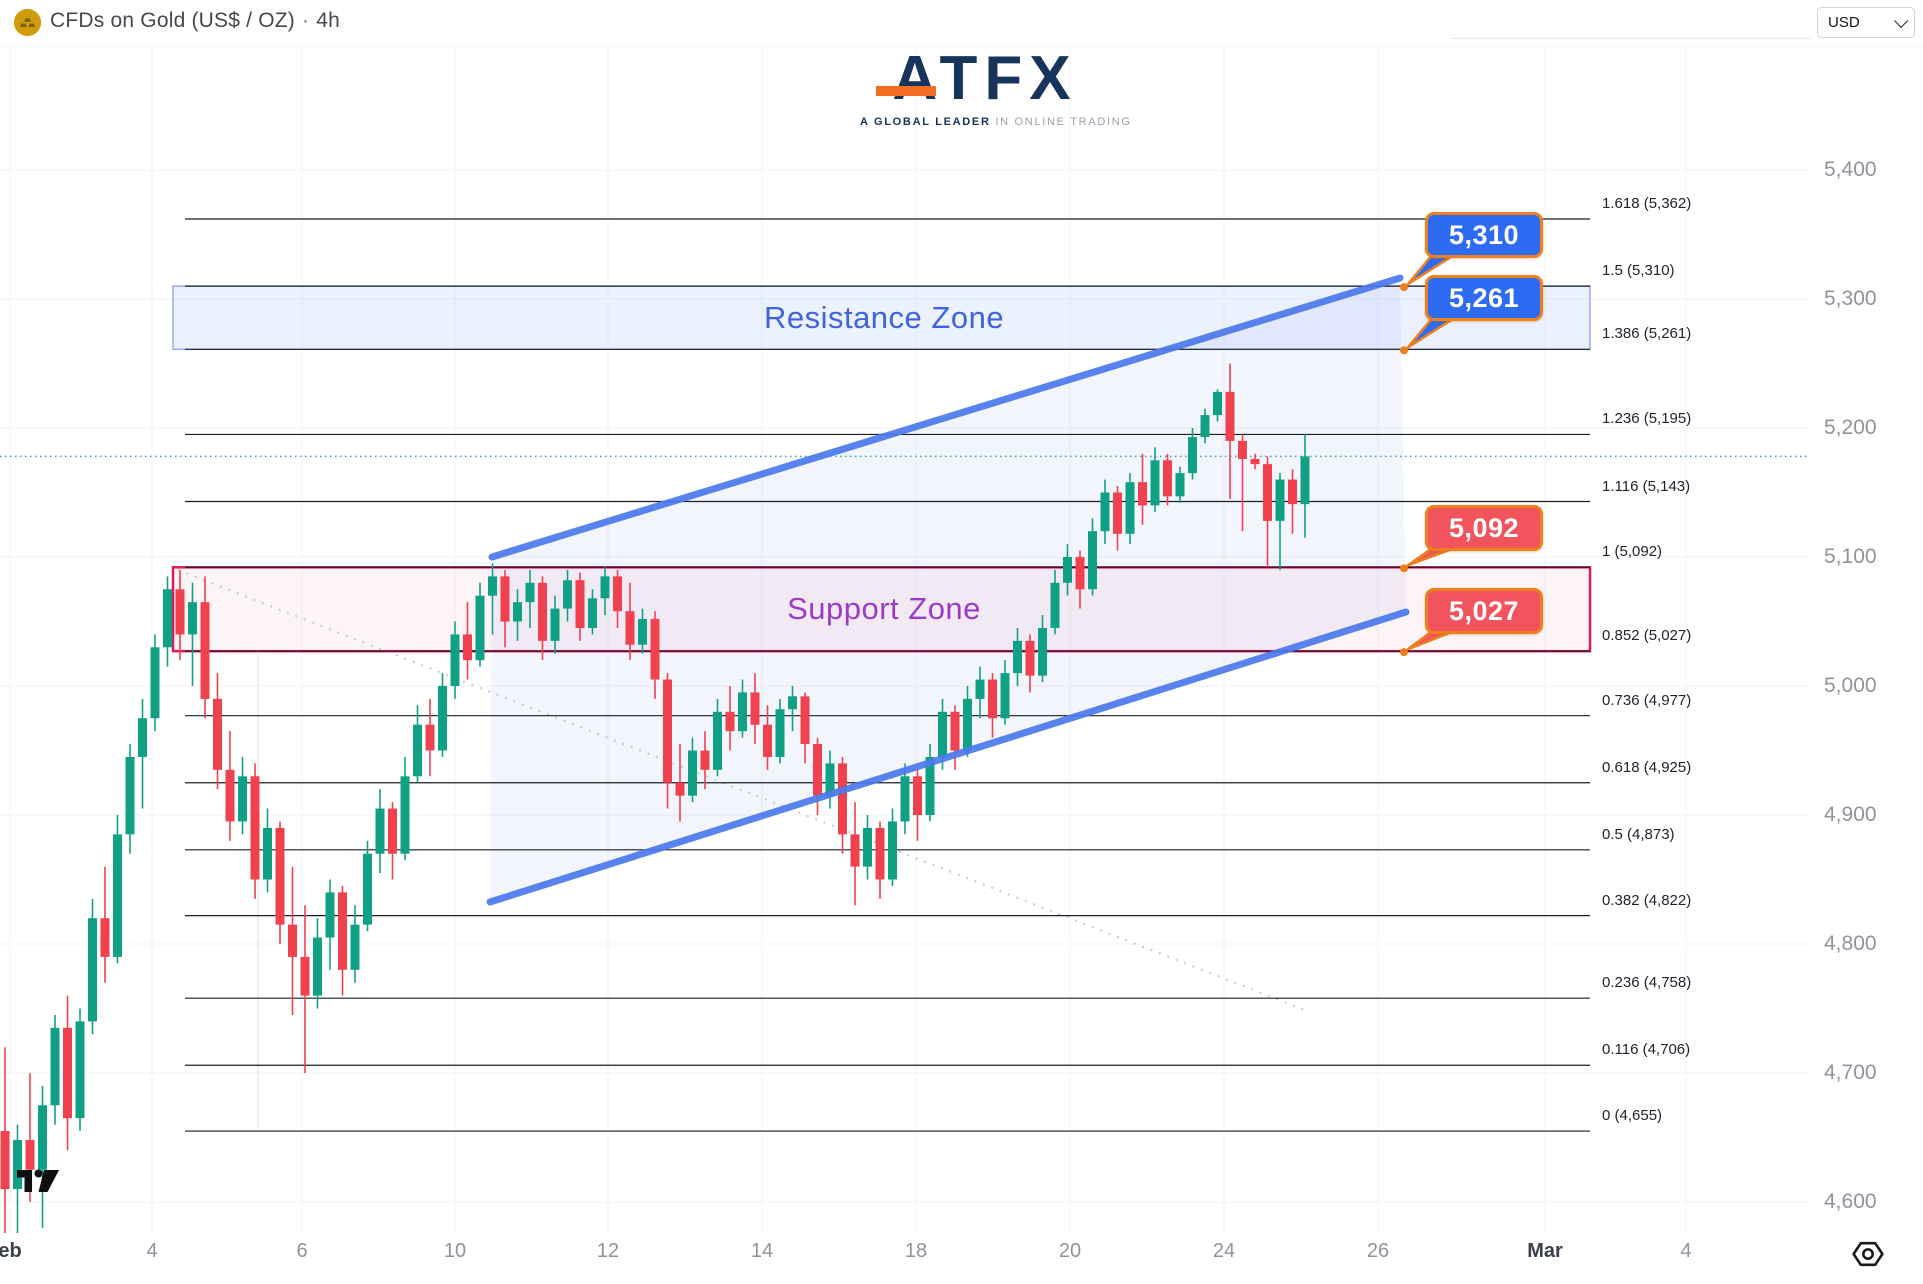 The height and width of the screenshot is (1284, 1923). What do you see at coordinates (884, 317) in the screenshot?
I see `resistance-zone-label: Resistance Zone` at bounding box center [884, 317].